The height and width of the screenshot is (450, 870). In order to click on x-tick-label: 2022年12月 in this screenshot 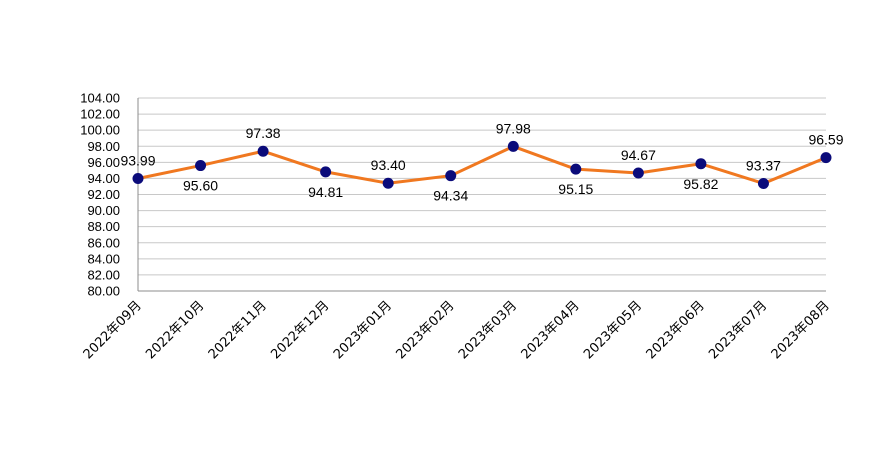, I will do `click(300, 330)`.